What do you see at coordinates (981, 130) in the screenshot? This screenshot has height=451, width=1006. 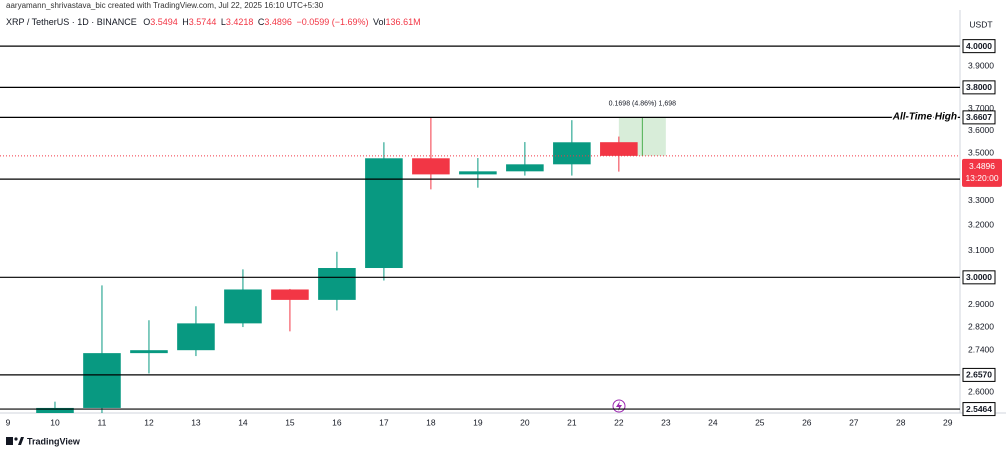 I see `y-tick-label: 3.6000` at bounding box center [981, 130].